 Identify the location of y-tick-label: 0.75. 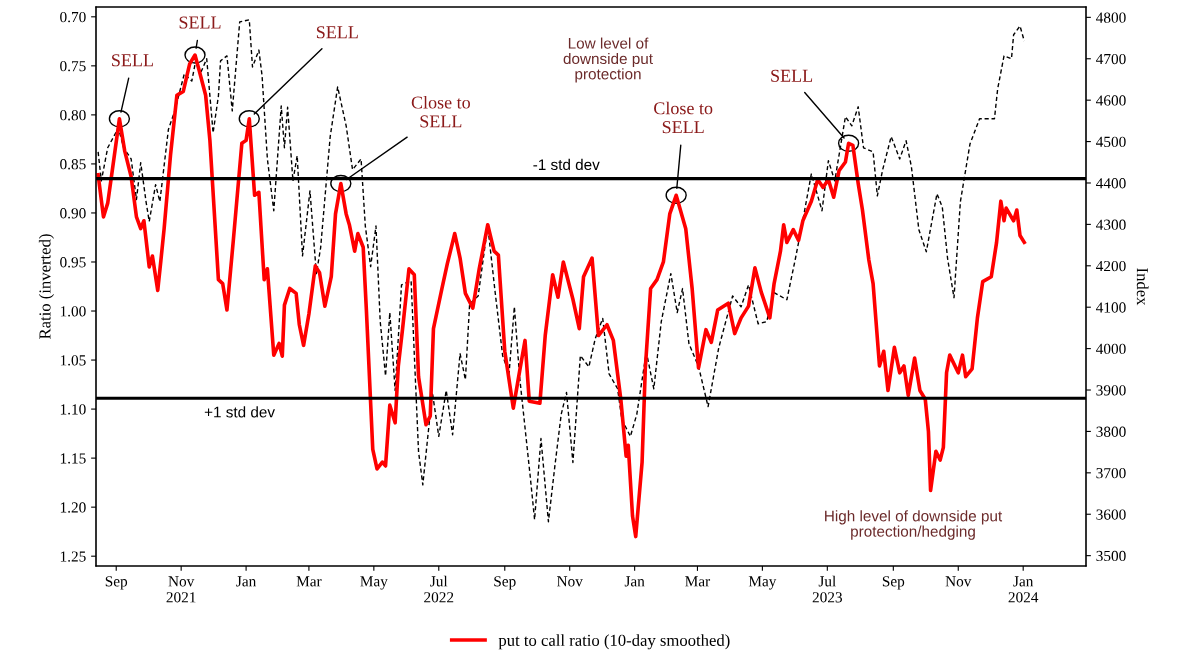
(73, 66).